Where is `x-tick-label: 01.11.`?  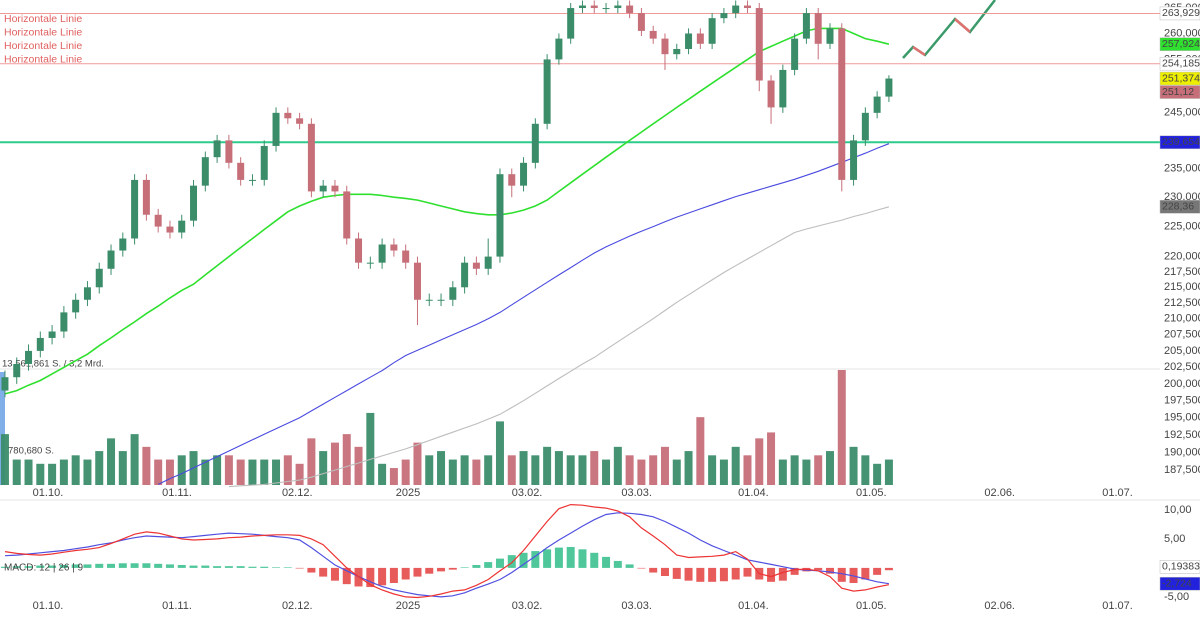
x-tick-label: 01.11. is located at coordinates (177, 606).